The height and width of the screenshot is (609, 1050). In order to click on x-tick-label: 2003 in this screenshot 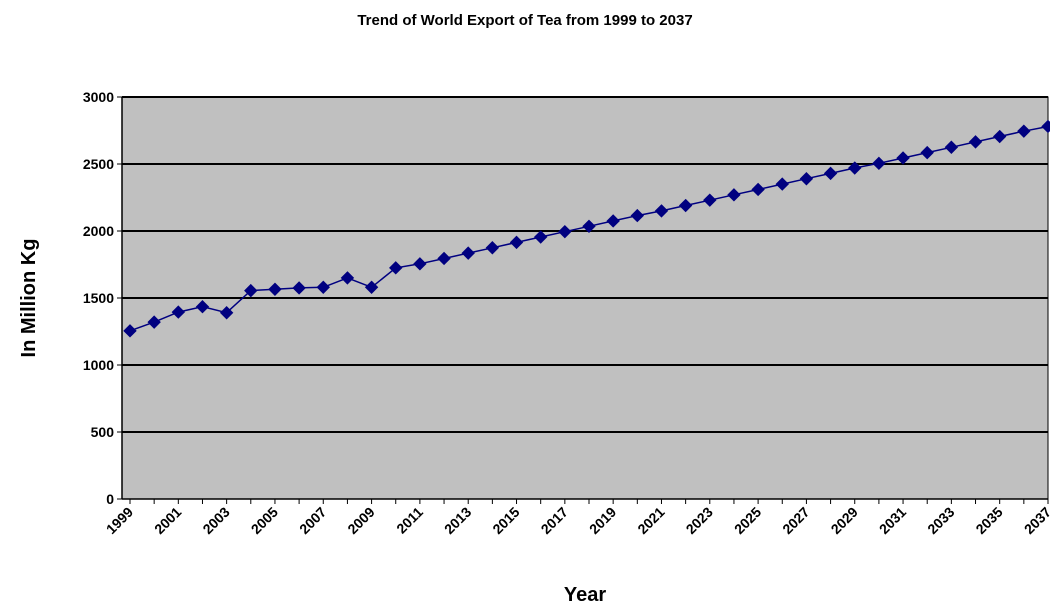, I will do `click(215, 520)`.